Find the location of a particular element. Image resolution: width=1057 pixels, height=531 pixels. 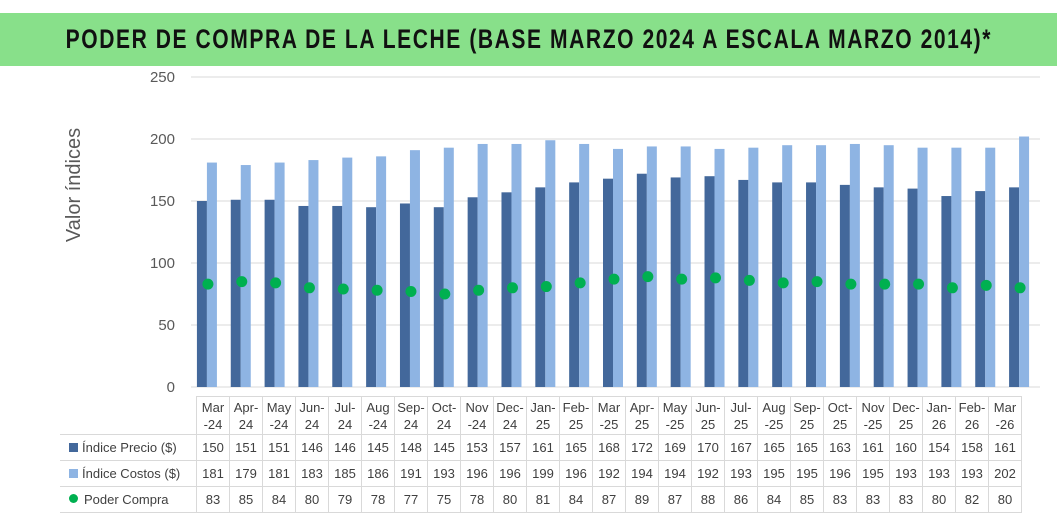

table-cell: 81 is located at coordinates (543, 499).